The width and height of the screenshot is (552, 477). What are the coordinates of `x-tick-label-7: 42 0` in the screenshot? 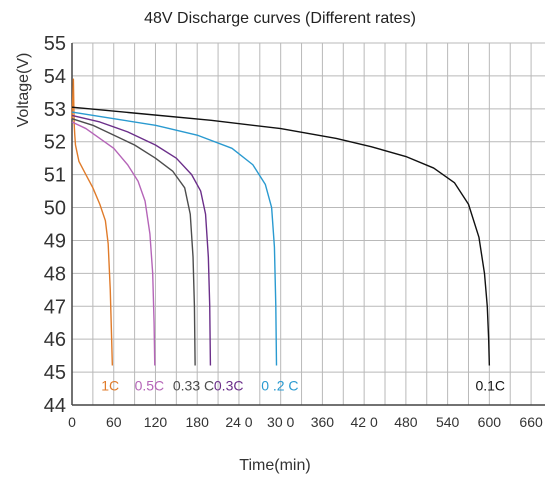 It's located at (364, 422).